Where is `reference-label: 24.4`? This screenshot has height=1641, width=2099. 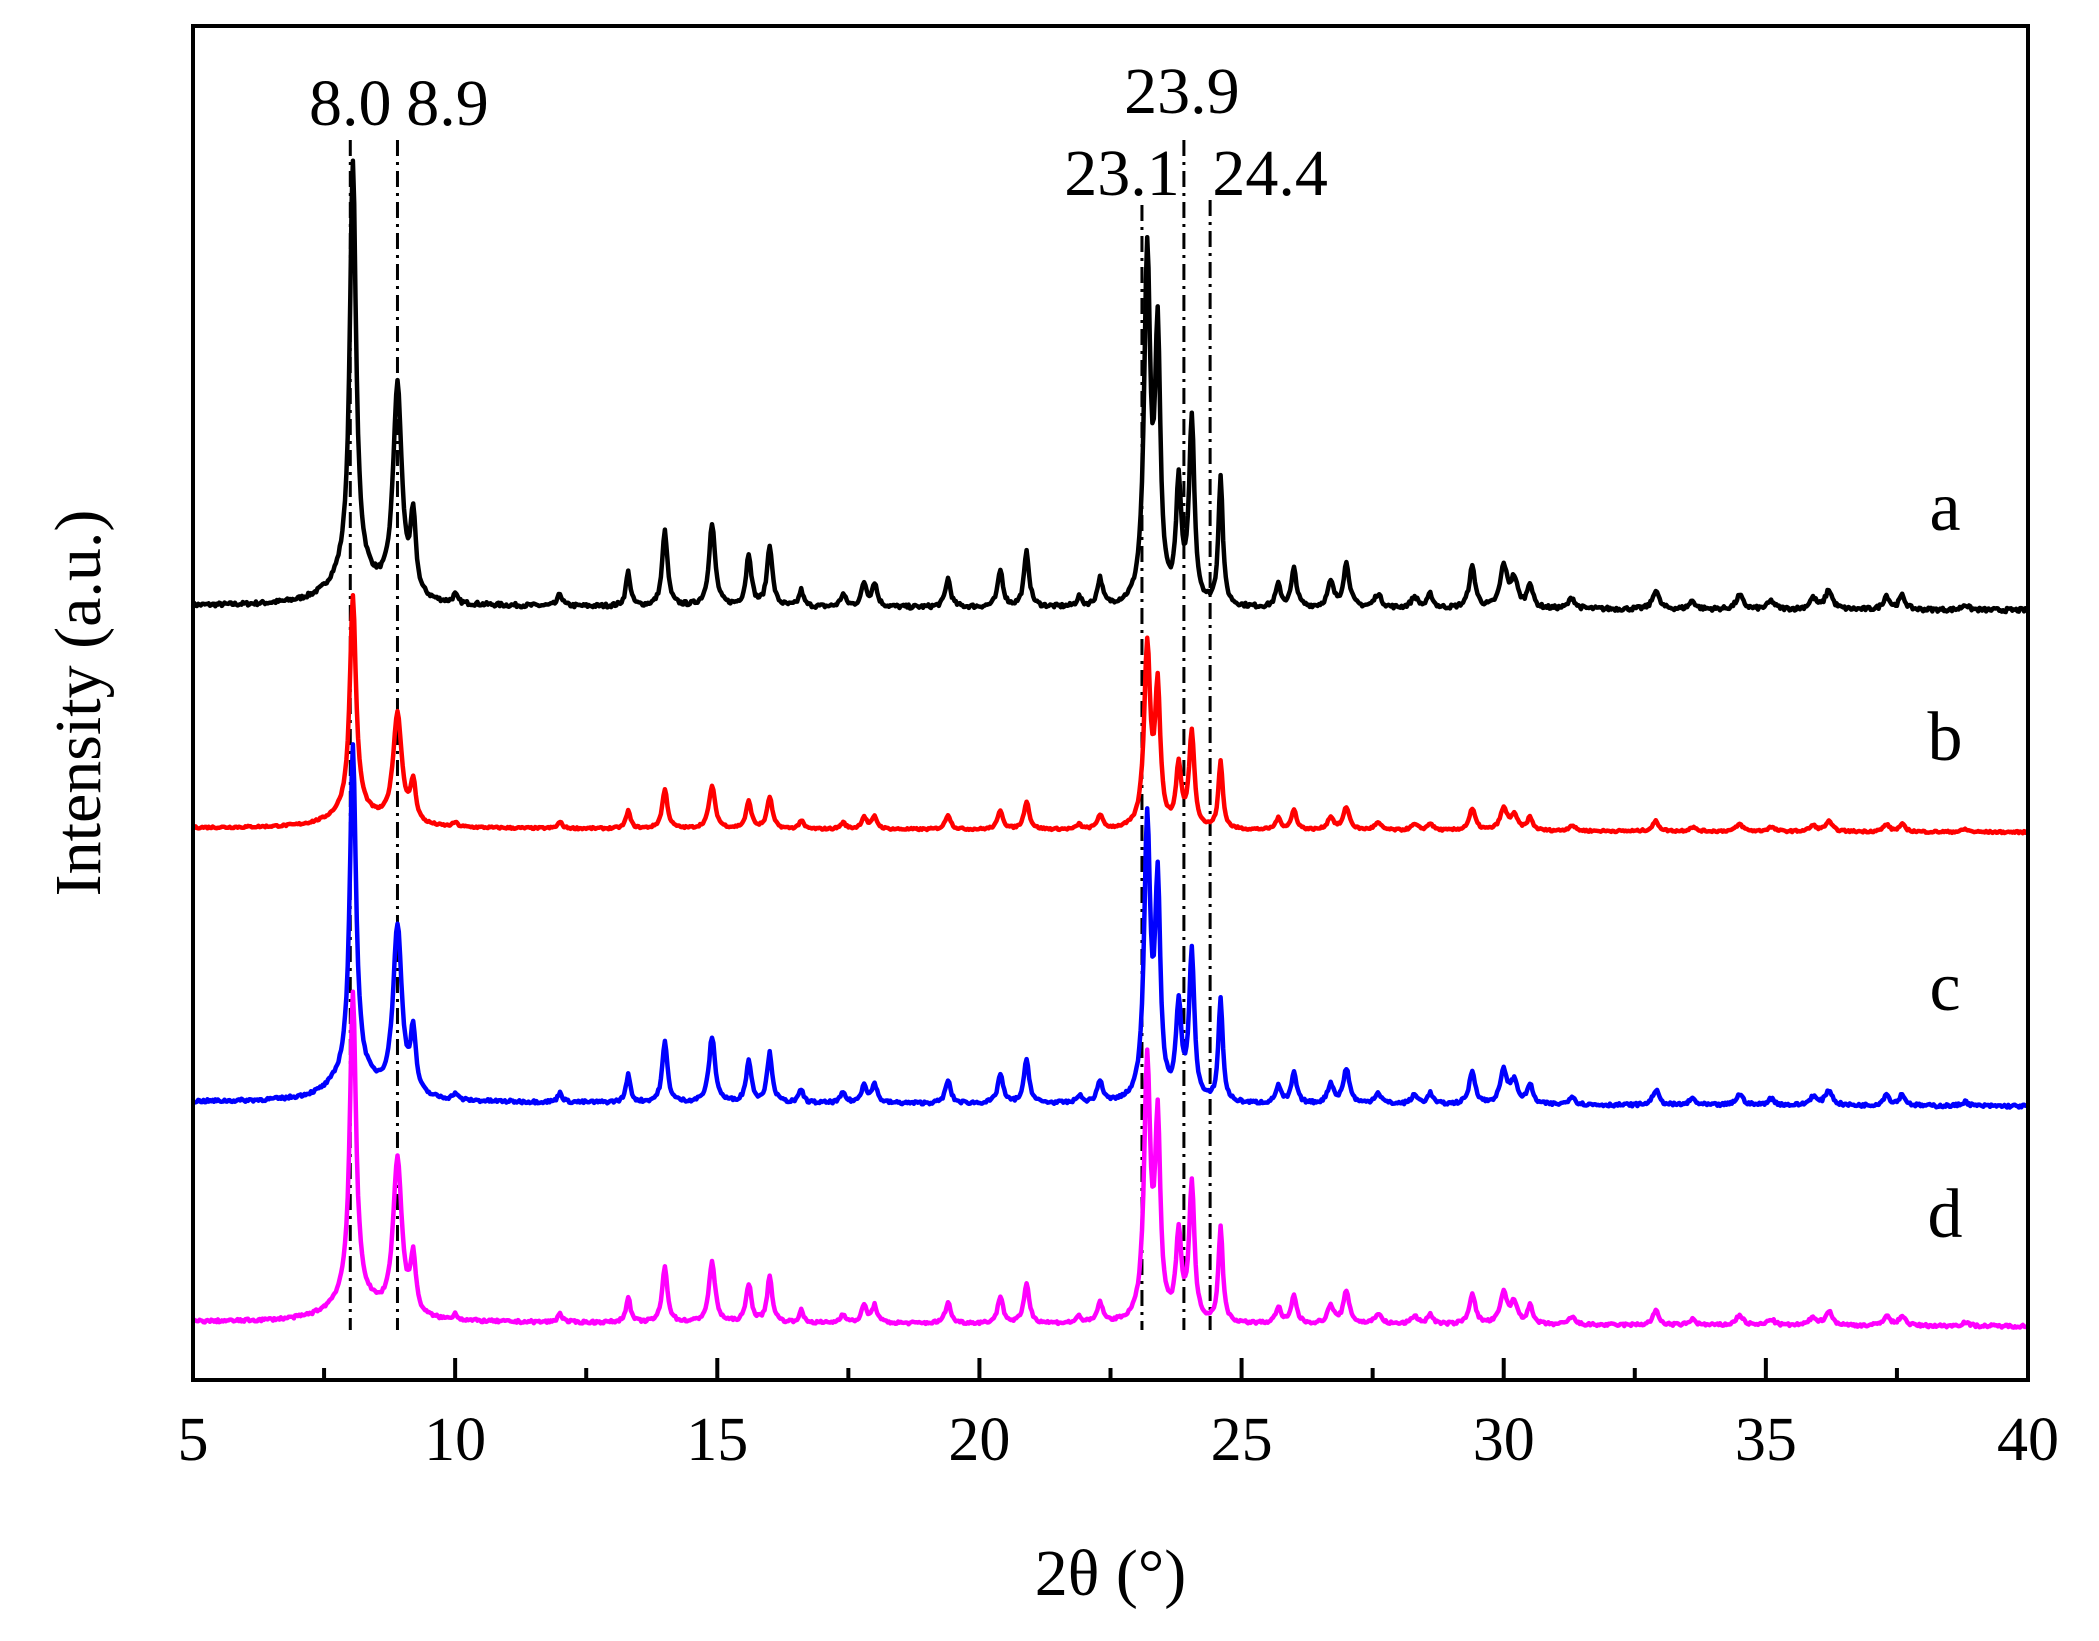
reference-label: 24.4 is located at coordinates (1270, 173).